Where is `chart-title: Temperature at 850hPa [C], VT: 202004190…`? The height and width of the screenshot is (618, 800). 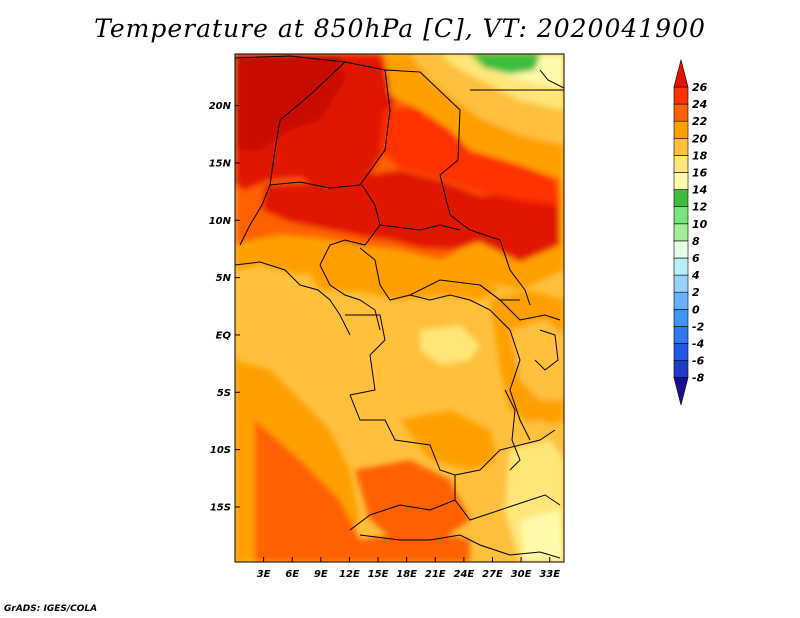
chart-title: Temperature at 850hPa [C], VT: 202004190… is located at coordinates (400, 28).